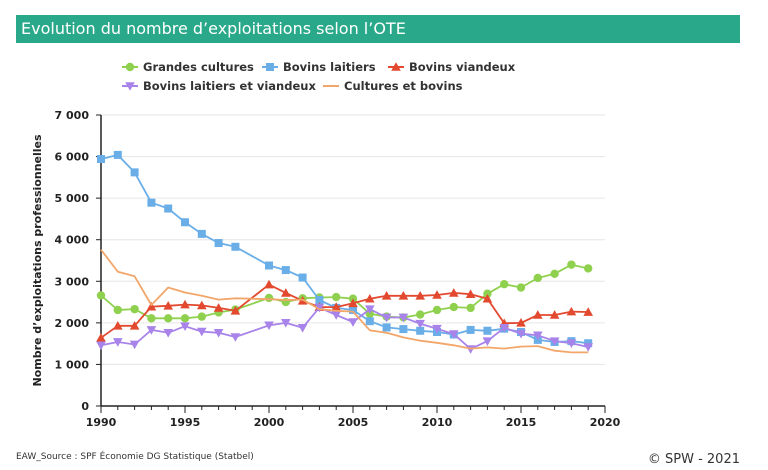 The height and width of the screenshot is (470, 768). Describe the element at coordinates (72, 323) in the screenshot. I see `y-tick-label: 2 000` at that location.